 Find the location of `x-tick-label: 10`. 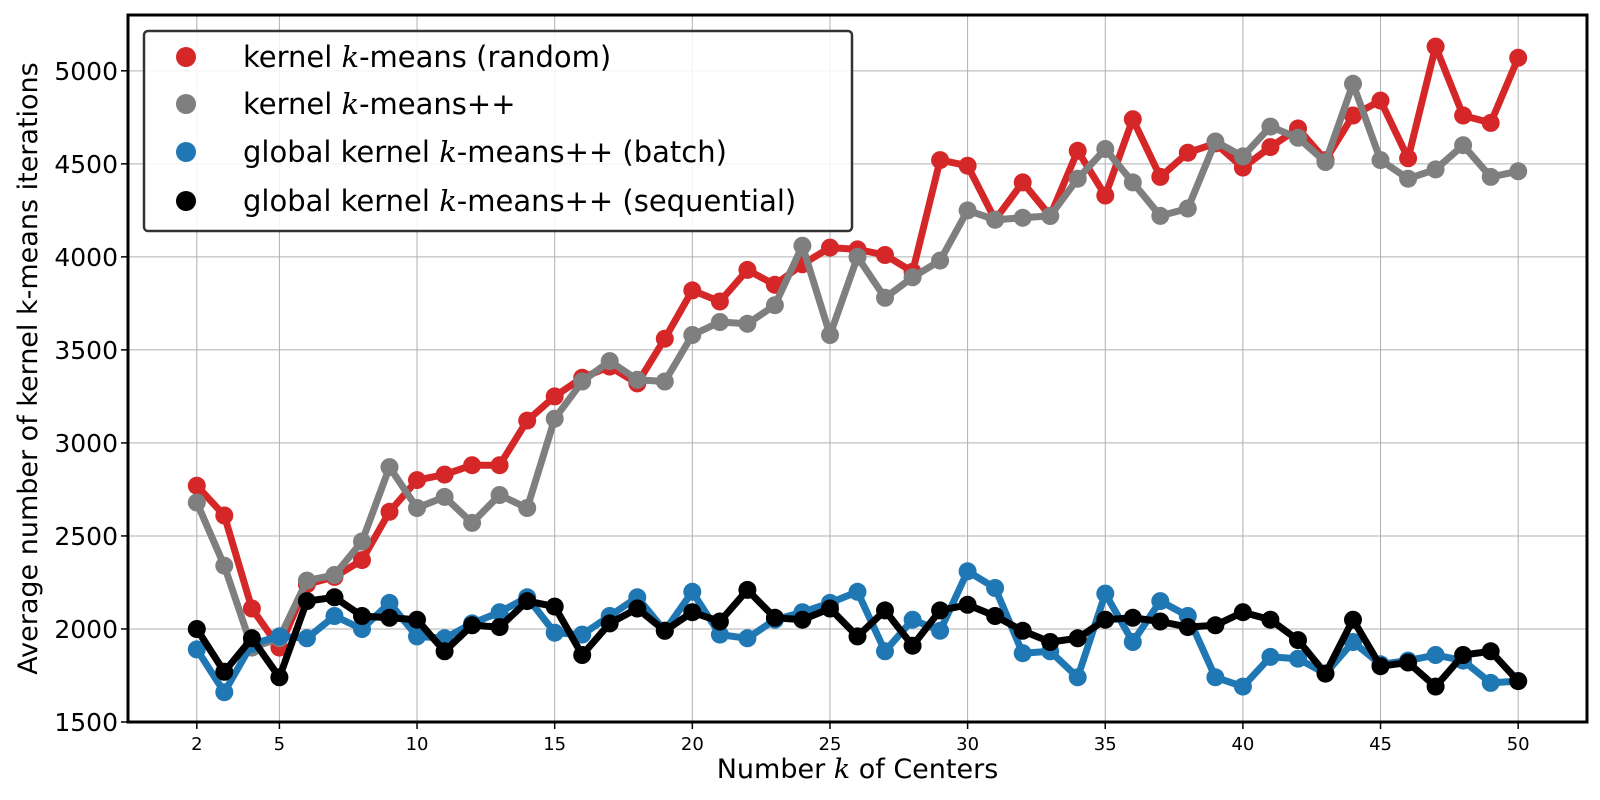

x-tick-label: 10 is located at coordinates (417, 744).